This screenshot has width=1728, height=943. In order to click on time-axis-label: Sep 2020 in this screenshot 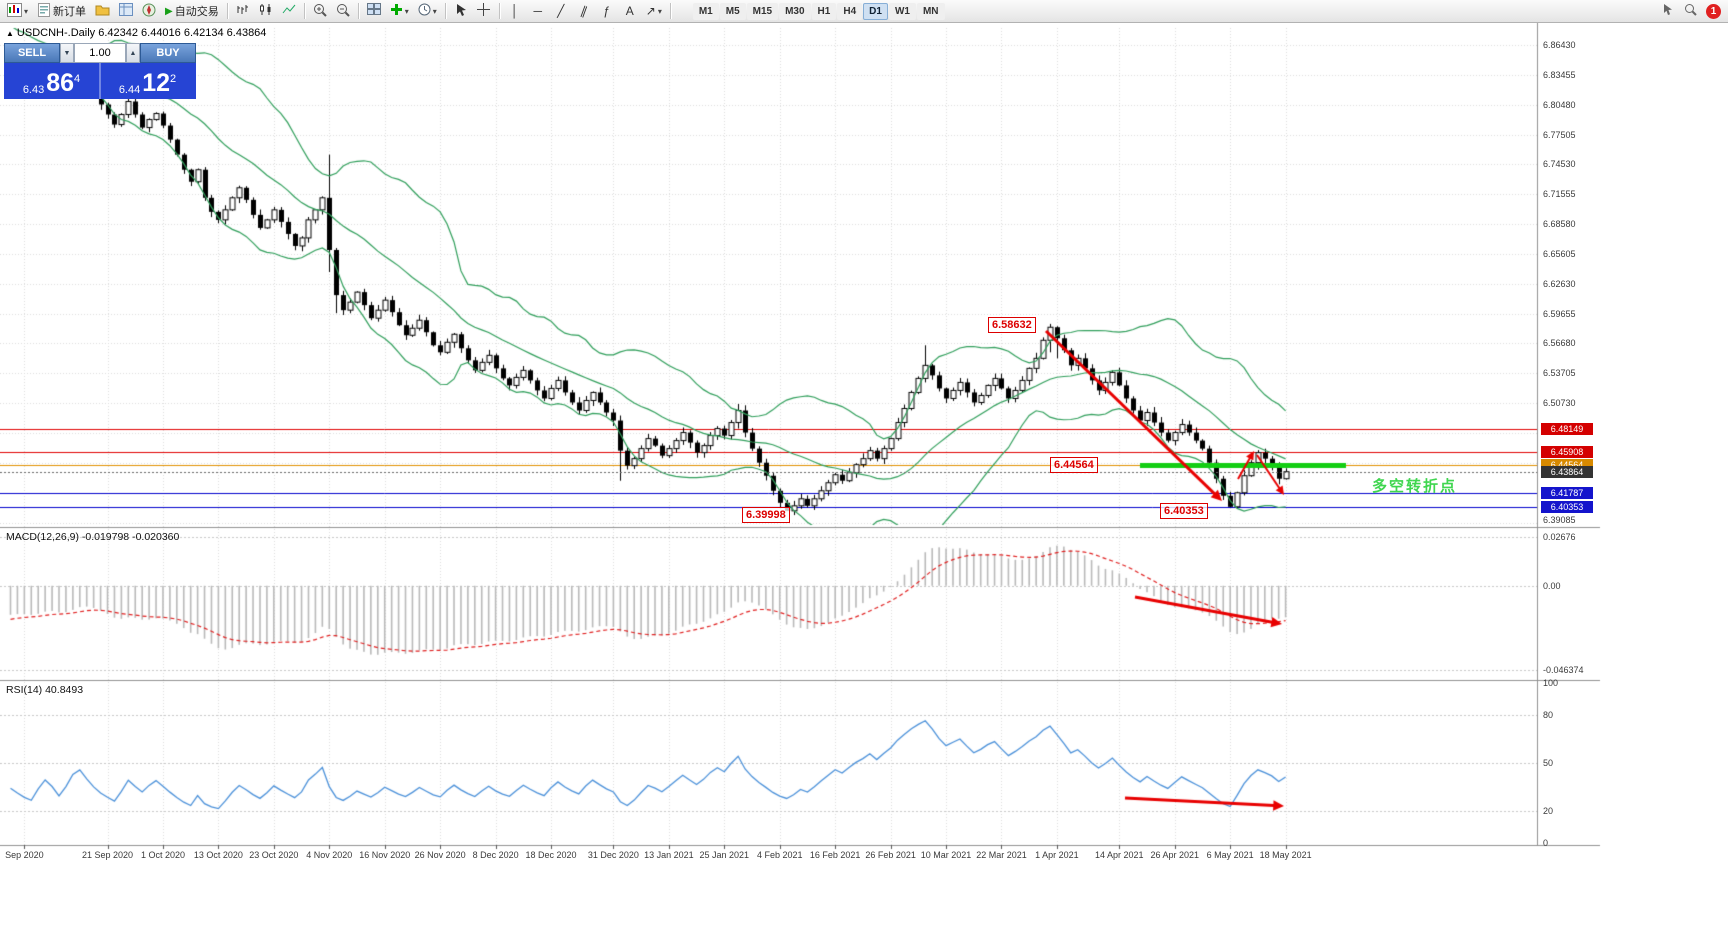, I will do `click(24, 855)`.